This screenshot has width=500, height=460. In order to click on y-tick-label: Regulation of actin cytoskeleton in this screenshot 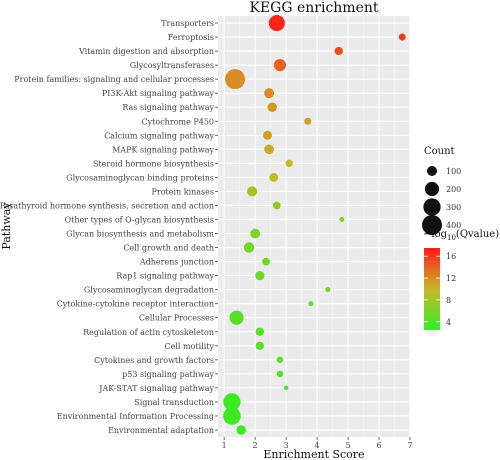, I will do `click(148, 332)`.